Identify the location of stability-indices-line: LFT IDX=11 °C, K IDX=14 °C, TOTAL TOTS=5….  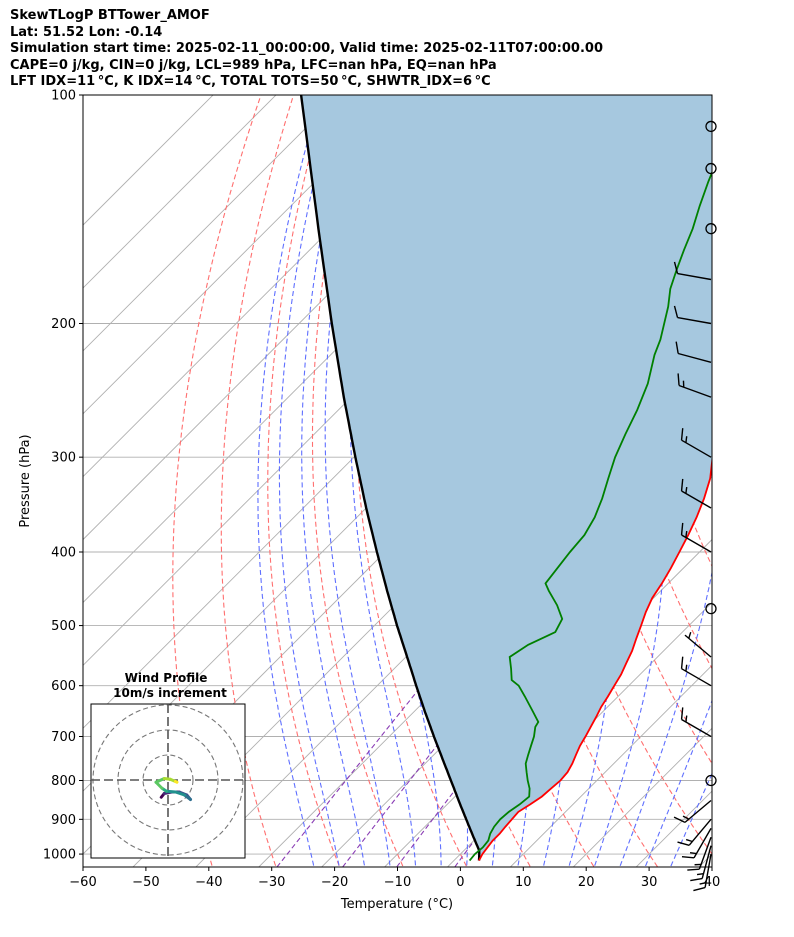
(250, 81).